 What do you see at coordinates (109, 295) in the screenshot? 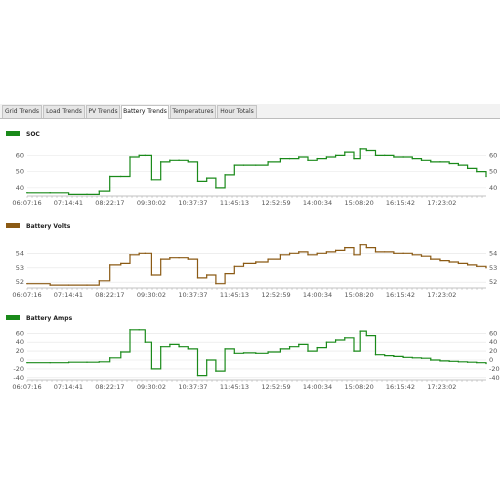
I see `x-tick-label: 08:22:17` at bounding box center [109, 295].